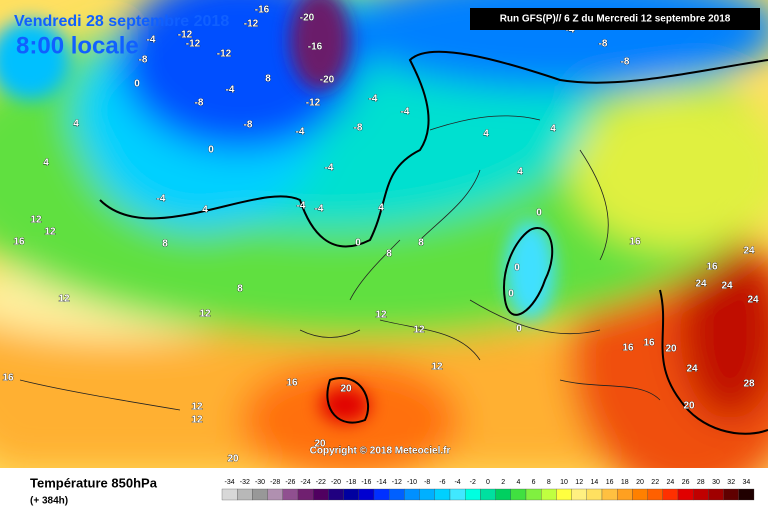 This screenshot has width=768, height=517. What do you see at coordinates (549, 482) in the screenshot?
I see `scale-label: 8` at bounding box center [549, 482].